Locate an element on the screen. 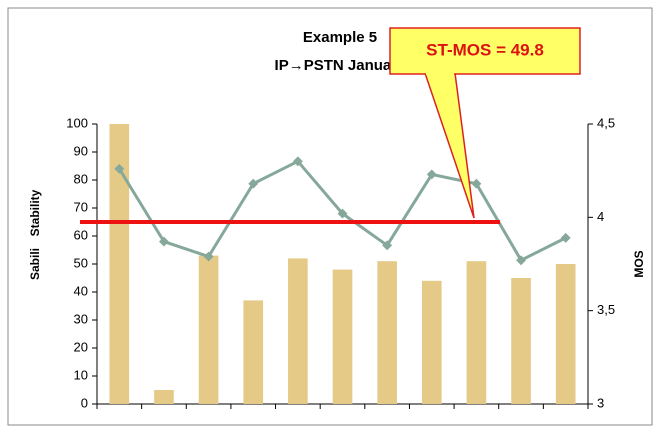  callout-text: ST-MOS = 49.8 is located at coordinates (485, 49).